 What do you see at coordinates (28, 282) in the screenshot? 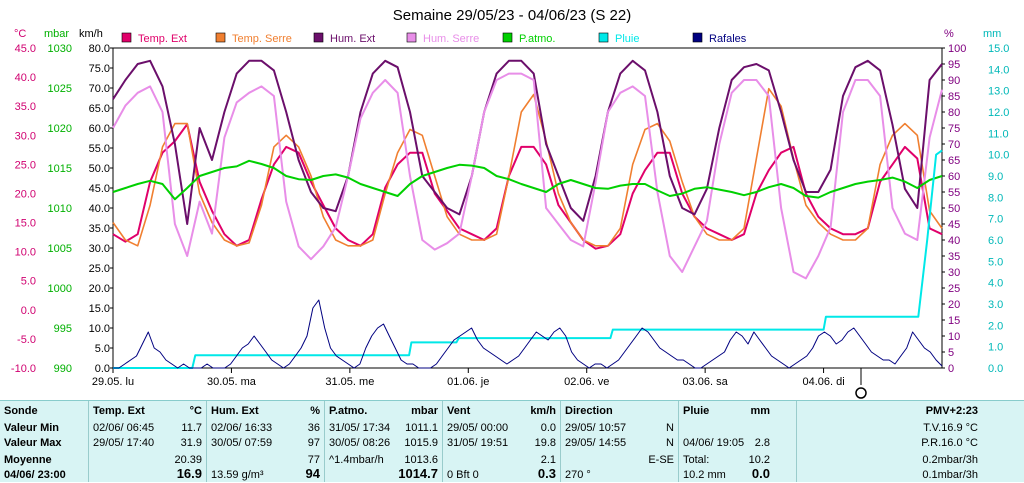
I see `temp-tick: 5.0` at bounding box center [28, 282].